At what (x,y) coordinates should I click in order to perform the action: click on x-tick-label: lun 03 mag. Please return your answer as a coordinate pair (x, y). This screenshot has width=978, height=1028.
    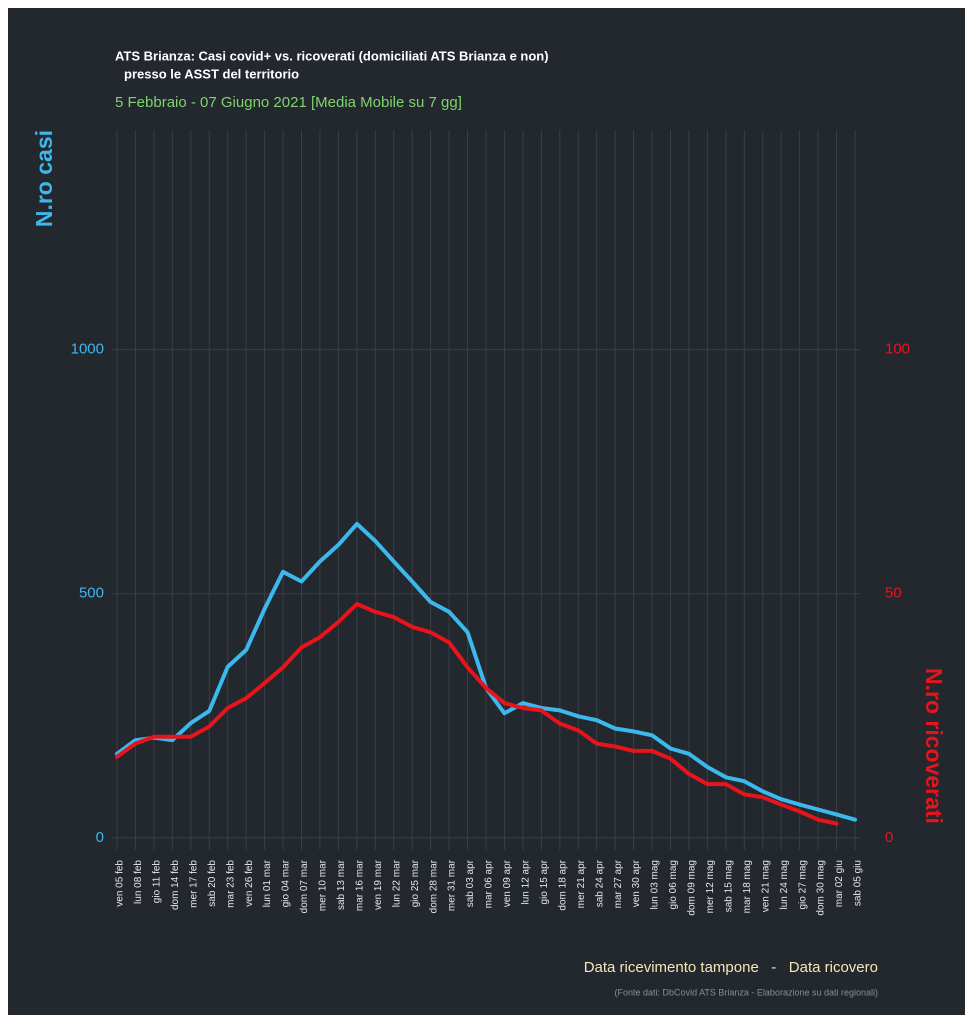
    Looking at the image, I should click on (655, 884).